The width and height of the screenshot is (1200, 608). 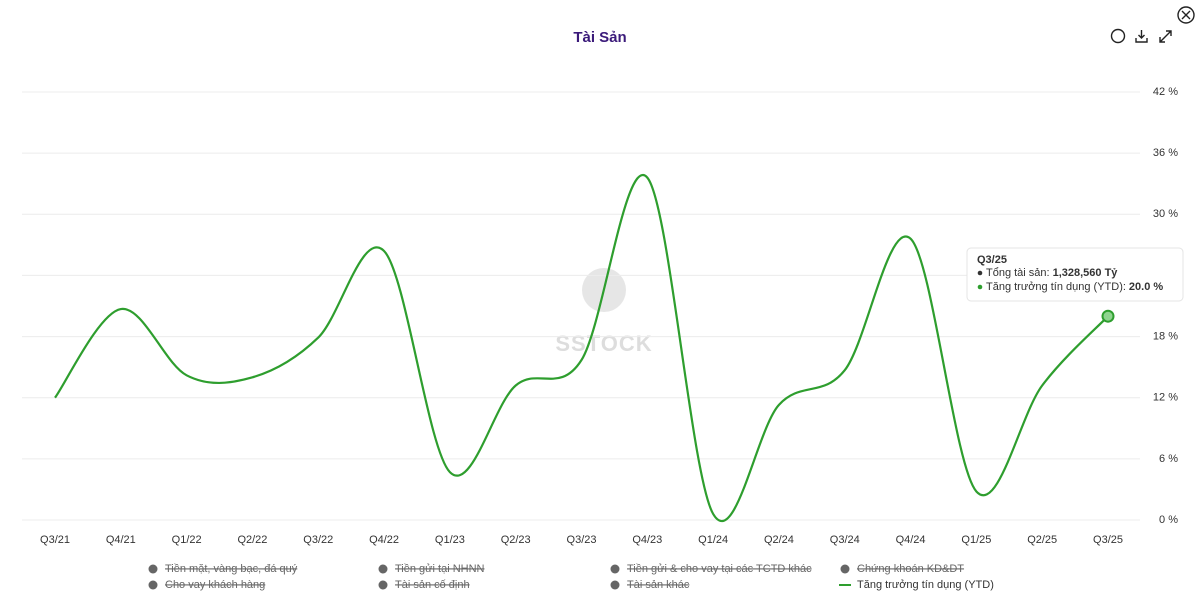 I want to click on y-tick-label: 6 %, so click(x=1168, y=459).